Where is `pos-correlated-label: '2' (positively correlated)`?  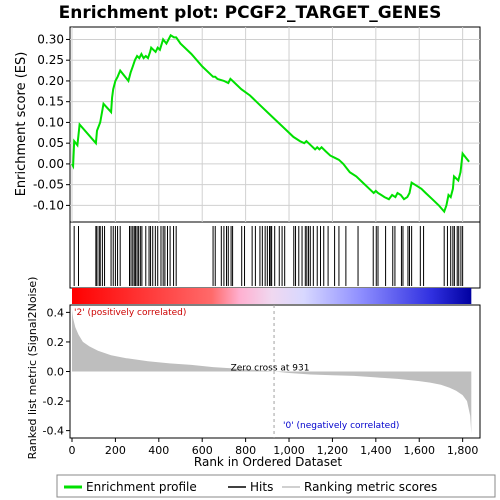
pos-correlated-label: '2' (positively correlated) is located at coordinates (130, 313).